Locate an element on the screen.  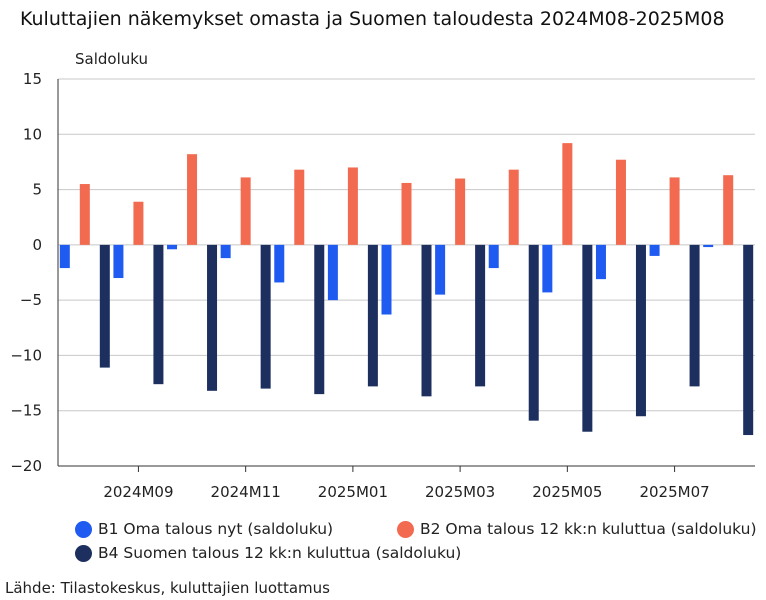
bar-b2-2025M06 is located at coordinates (620, 202).